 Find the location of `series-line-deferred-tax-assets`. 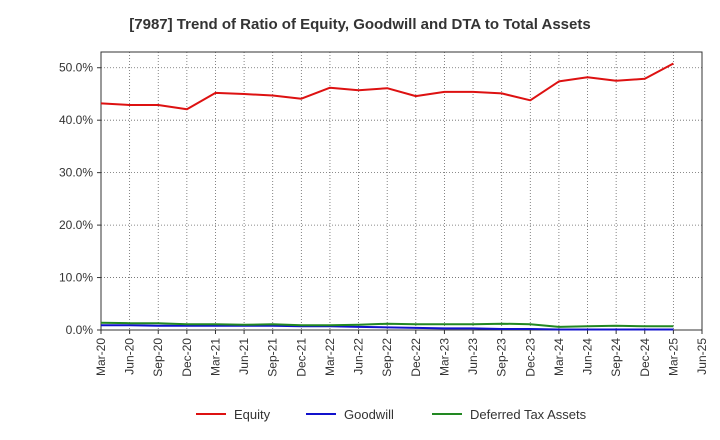

series-line-deferred-tax-assets is located at coordinates (387, 324).